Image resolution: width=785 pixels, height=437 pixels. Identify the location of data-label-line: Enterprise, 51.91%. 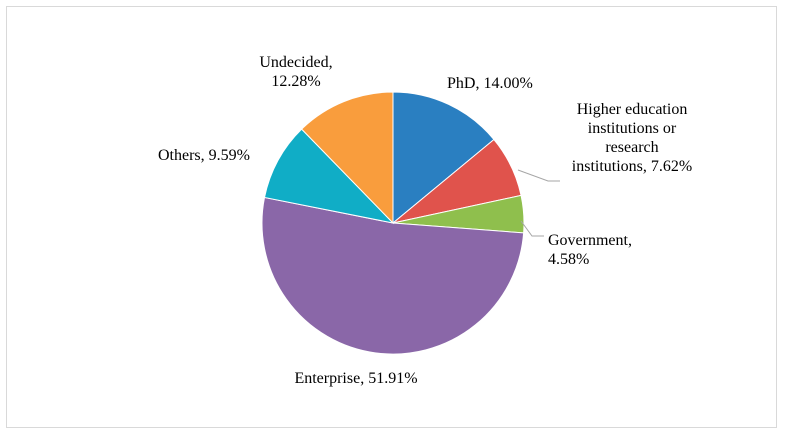
(355, 378).